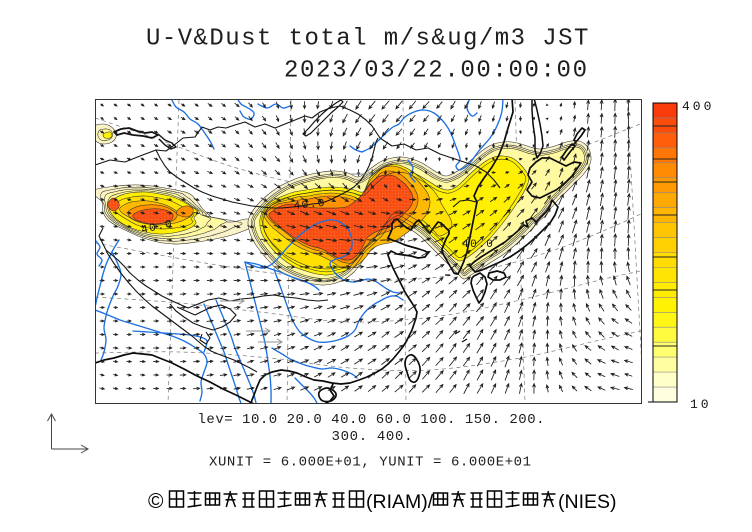 The height and width of the screenshot is (532, 752). Describe the element at coordinates (372, 420) in the screenshot. I see `svg-text:lev= 10.0 20.0 40.0 60.0 100.: lev= 10.0 20.0 40.0 60.0 100. 150. 200.` at that location.